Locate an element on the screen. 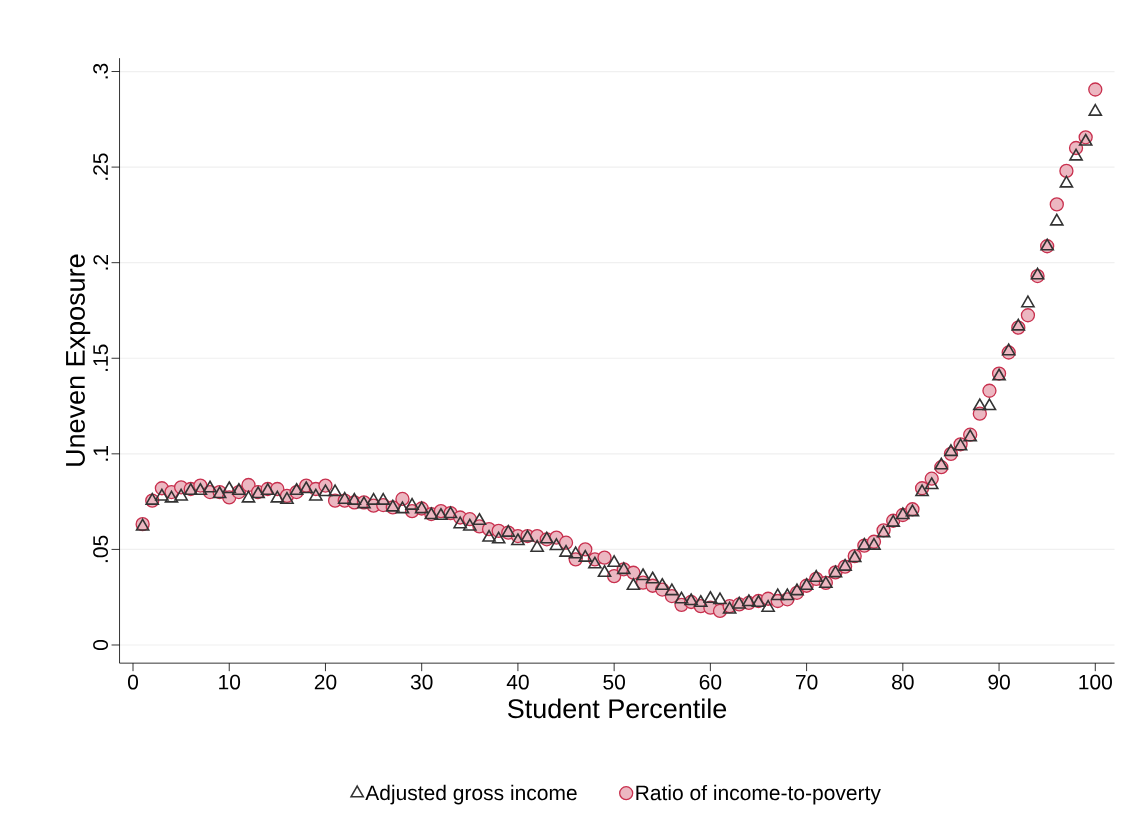 This screenshot has width=1143, height=837. y-tick-label: .1 is located at coordinates (100, 453).